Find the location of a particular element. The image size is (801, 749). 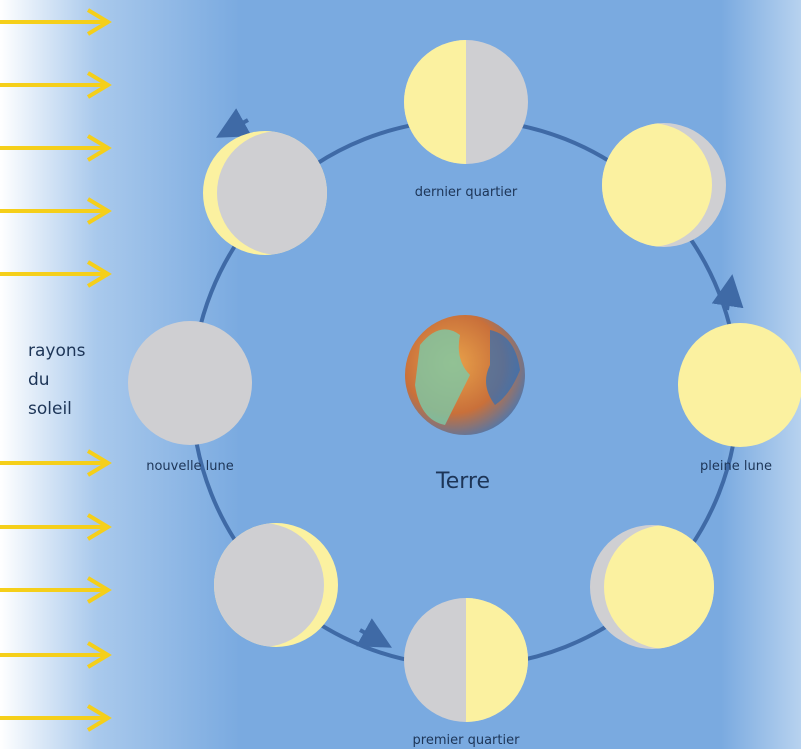

sun-label-line: soleil is located at coordinates (50, 409).